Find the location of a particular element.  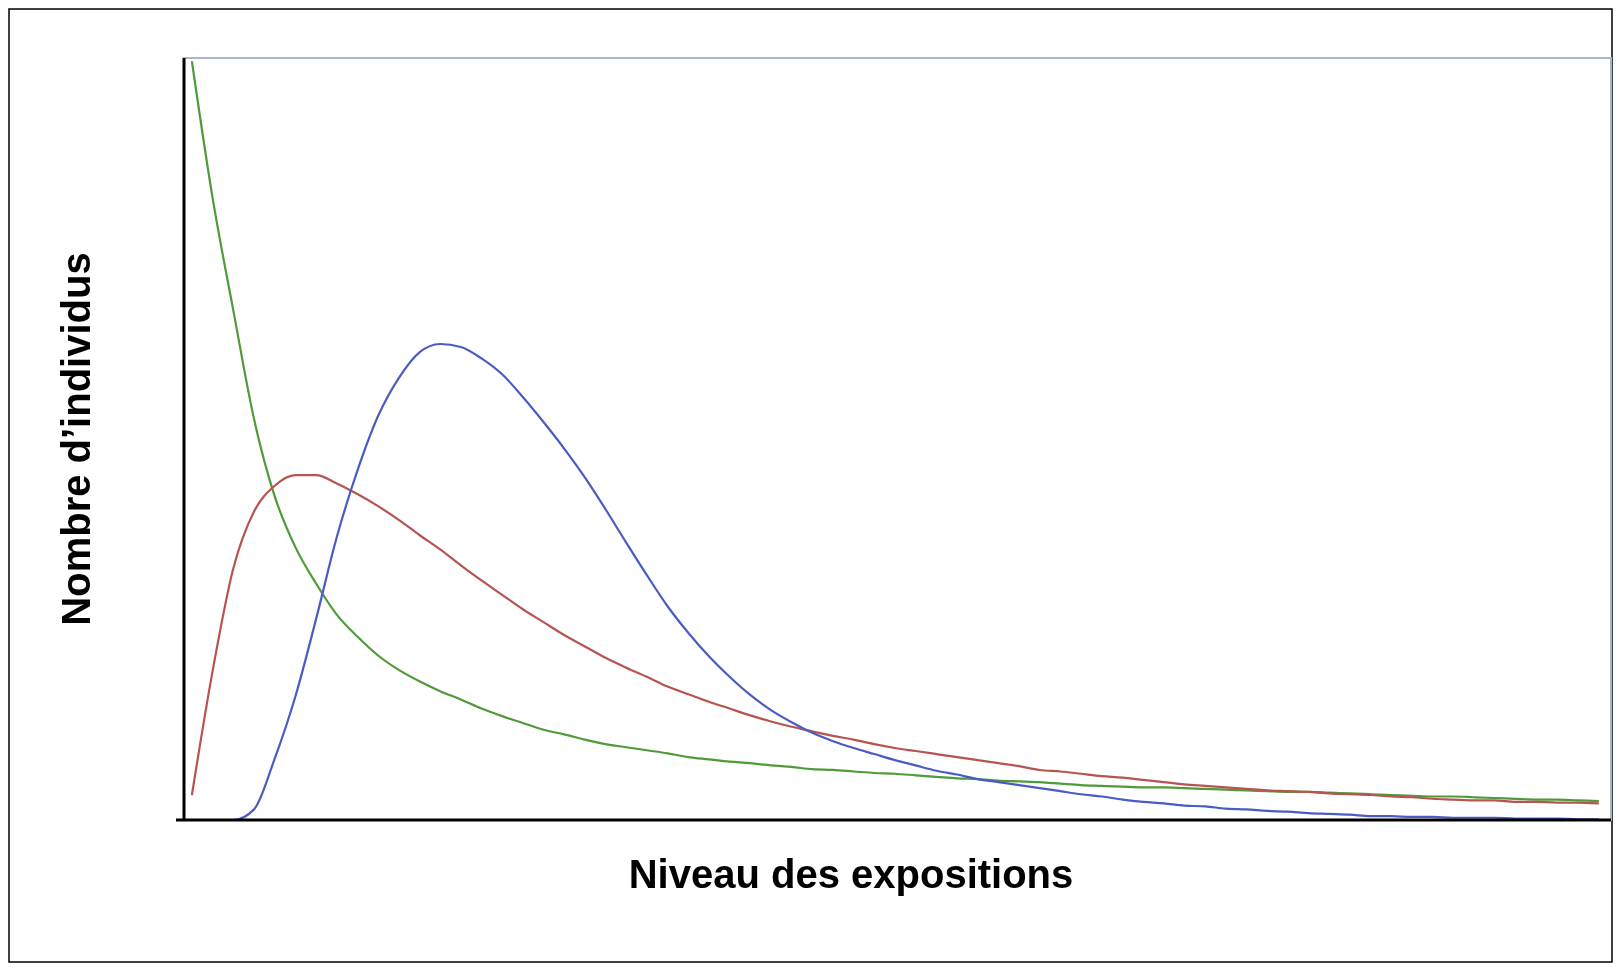

y-axis-title: Nombre d’individus is located at coordinates (76, 439).